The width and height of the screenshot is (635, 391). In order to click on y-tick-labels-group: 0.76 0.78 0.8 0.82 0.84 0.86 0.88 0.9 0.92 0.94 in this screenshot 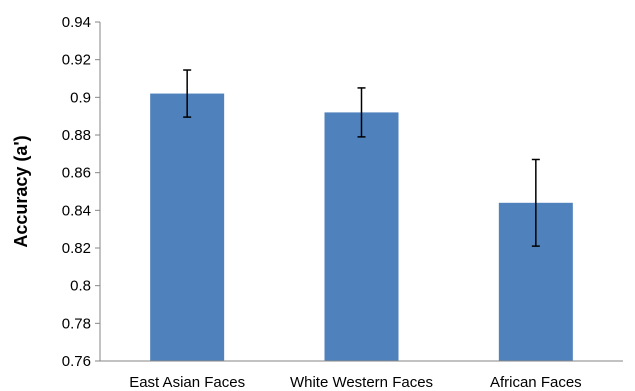, I will do `click(76, 192)`.